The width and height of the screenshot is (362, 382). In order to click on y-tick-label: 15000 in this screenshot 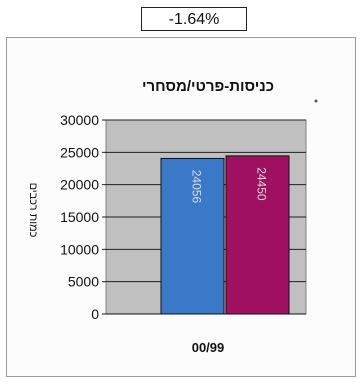, I will do `click(79, 217)`.